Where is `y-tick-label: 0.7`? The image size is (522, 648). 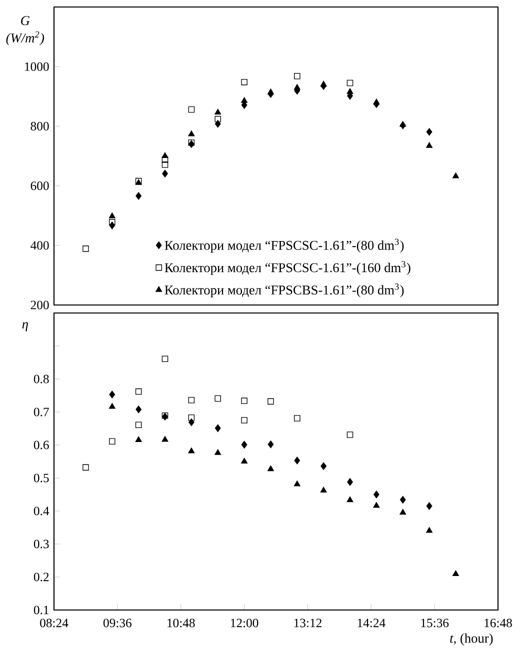 y-tick-label: 0.7 is located at coordinates (41, 412).